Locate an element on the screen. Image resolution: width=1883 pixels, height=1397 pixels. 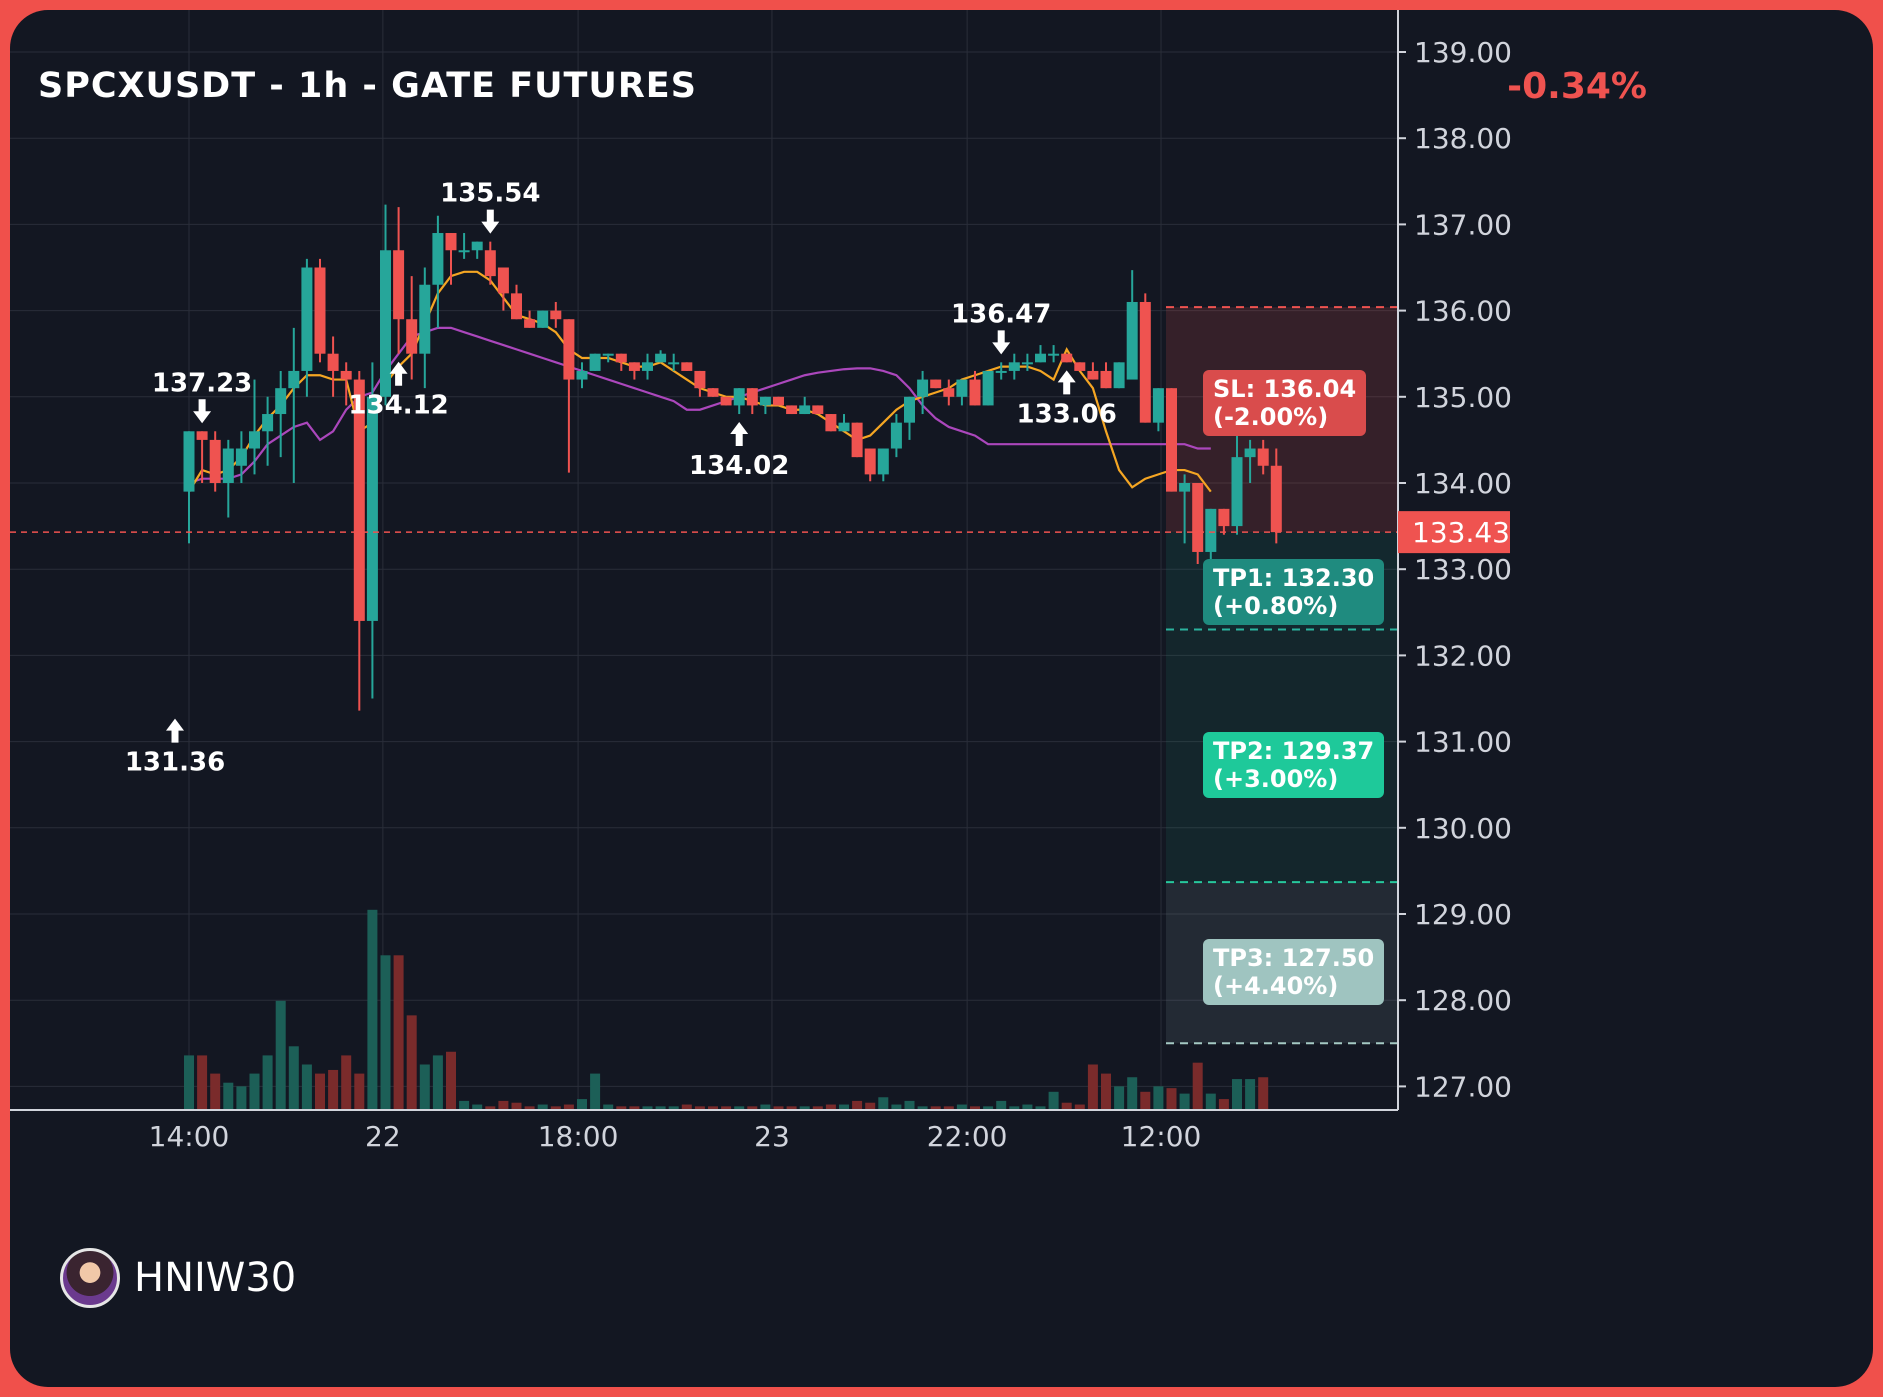
y-tick-label: 128.00 is located at coordinates (1463, 1000).